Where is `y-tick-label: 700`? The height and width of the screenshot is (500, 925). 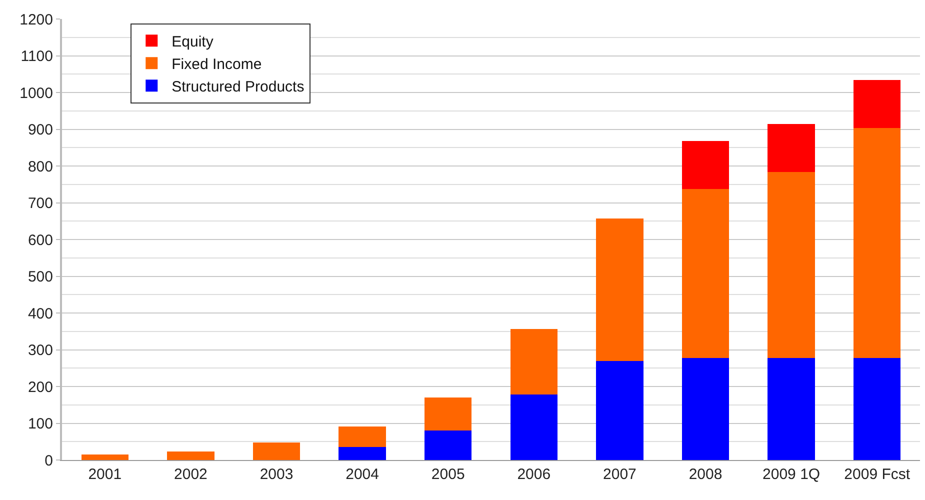 y-tick-label: 700 is located at coordinates (40, 203).